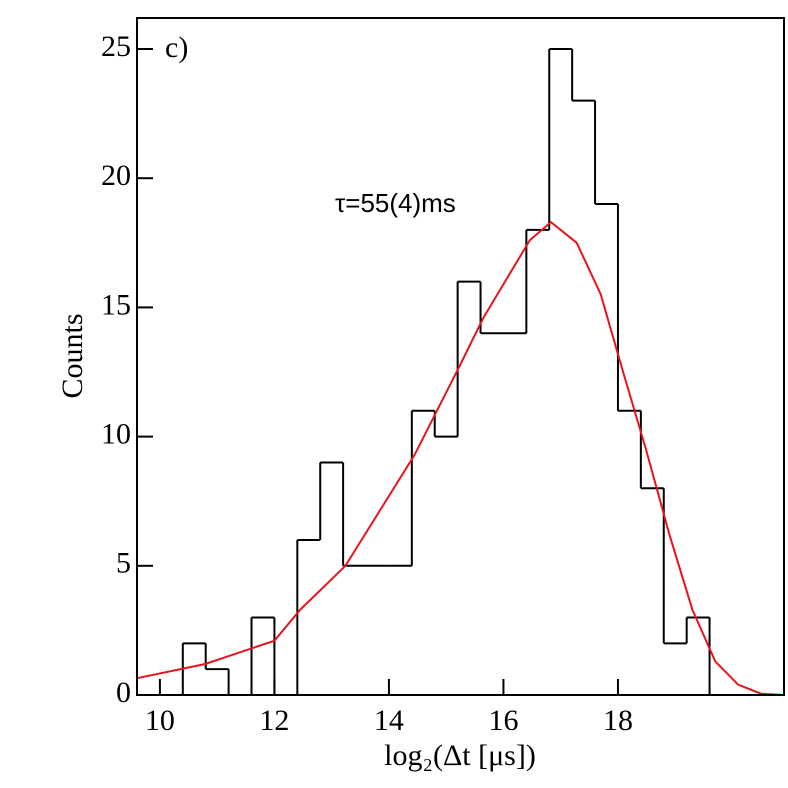 The height and width of the screenshot is (788, 788). Describe the element at coordinates (123, 563) in the screenshot. I see `y-tick-label: 5` at that location.